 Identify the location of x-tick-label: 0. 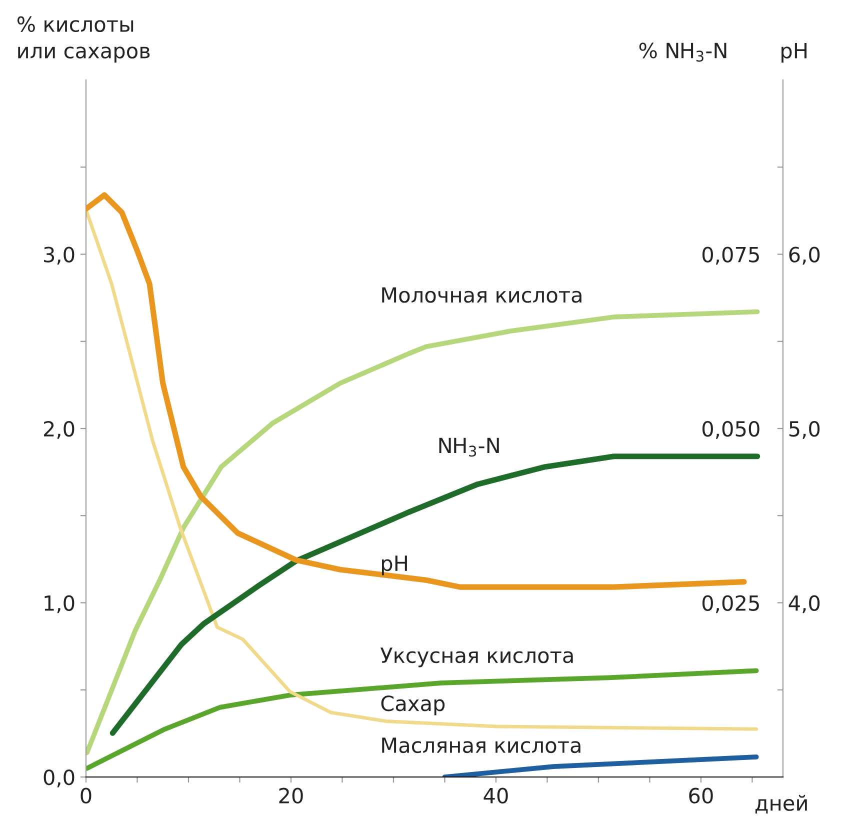
(86, 796).